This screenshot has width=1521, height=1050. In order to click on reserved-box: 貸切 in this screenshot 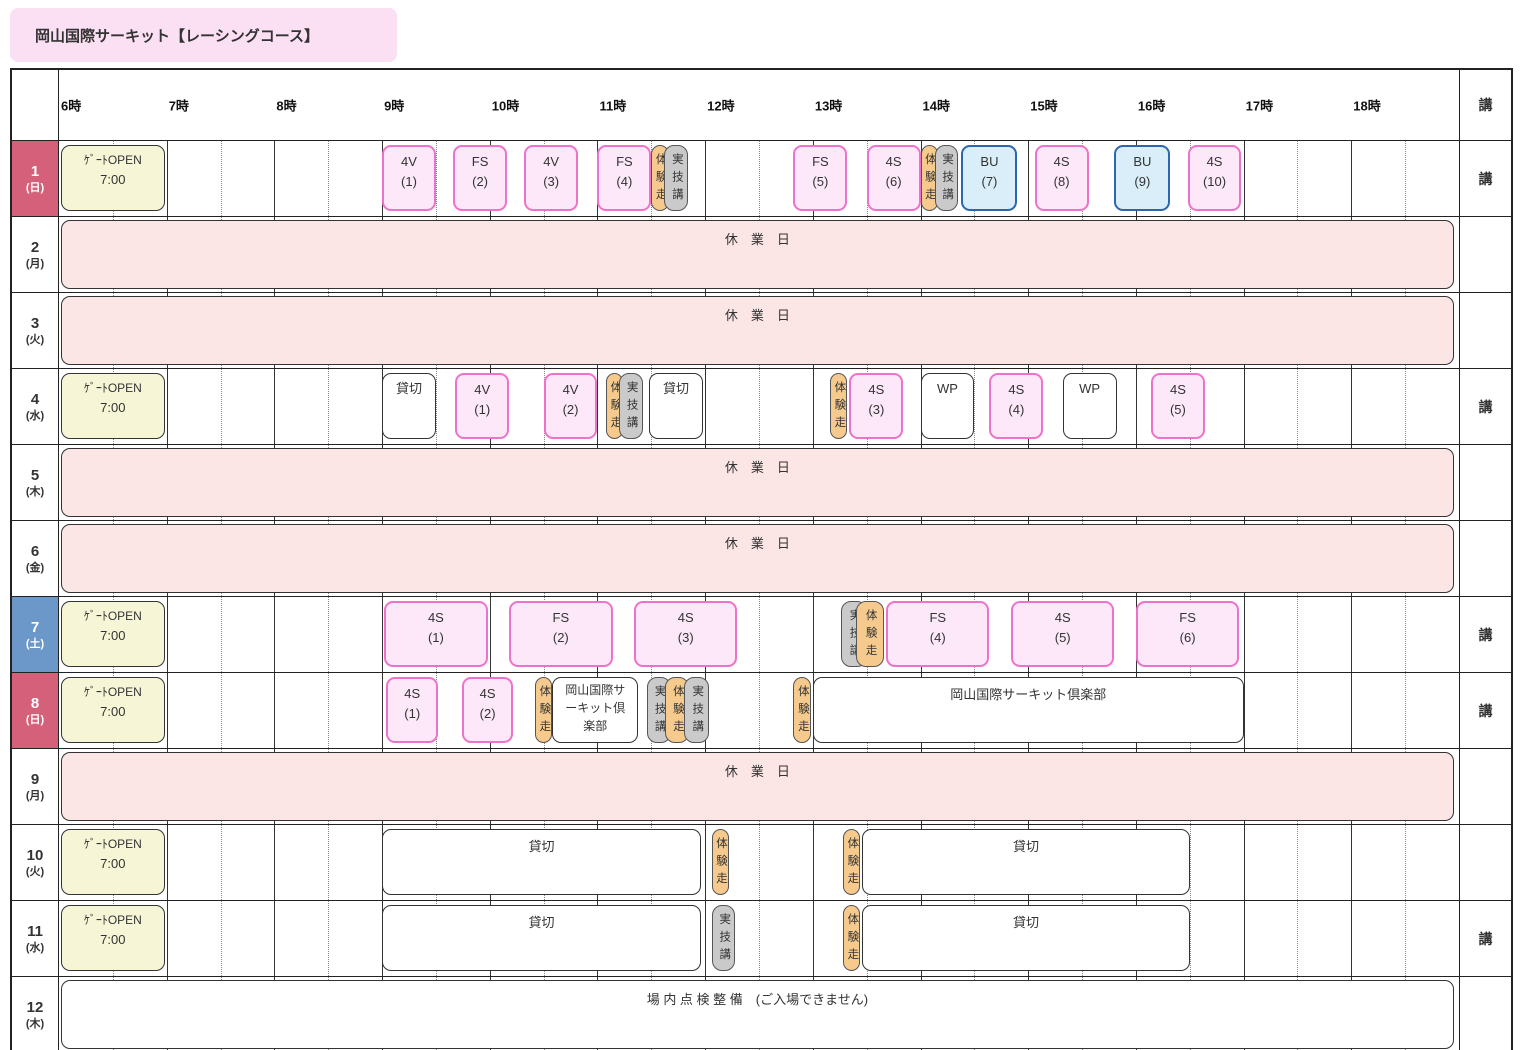, I will do `click(409, 406)`.